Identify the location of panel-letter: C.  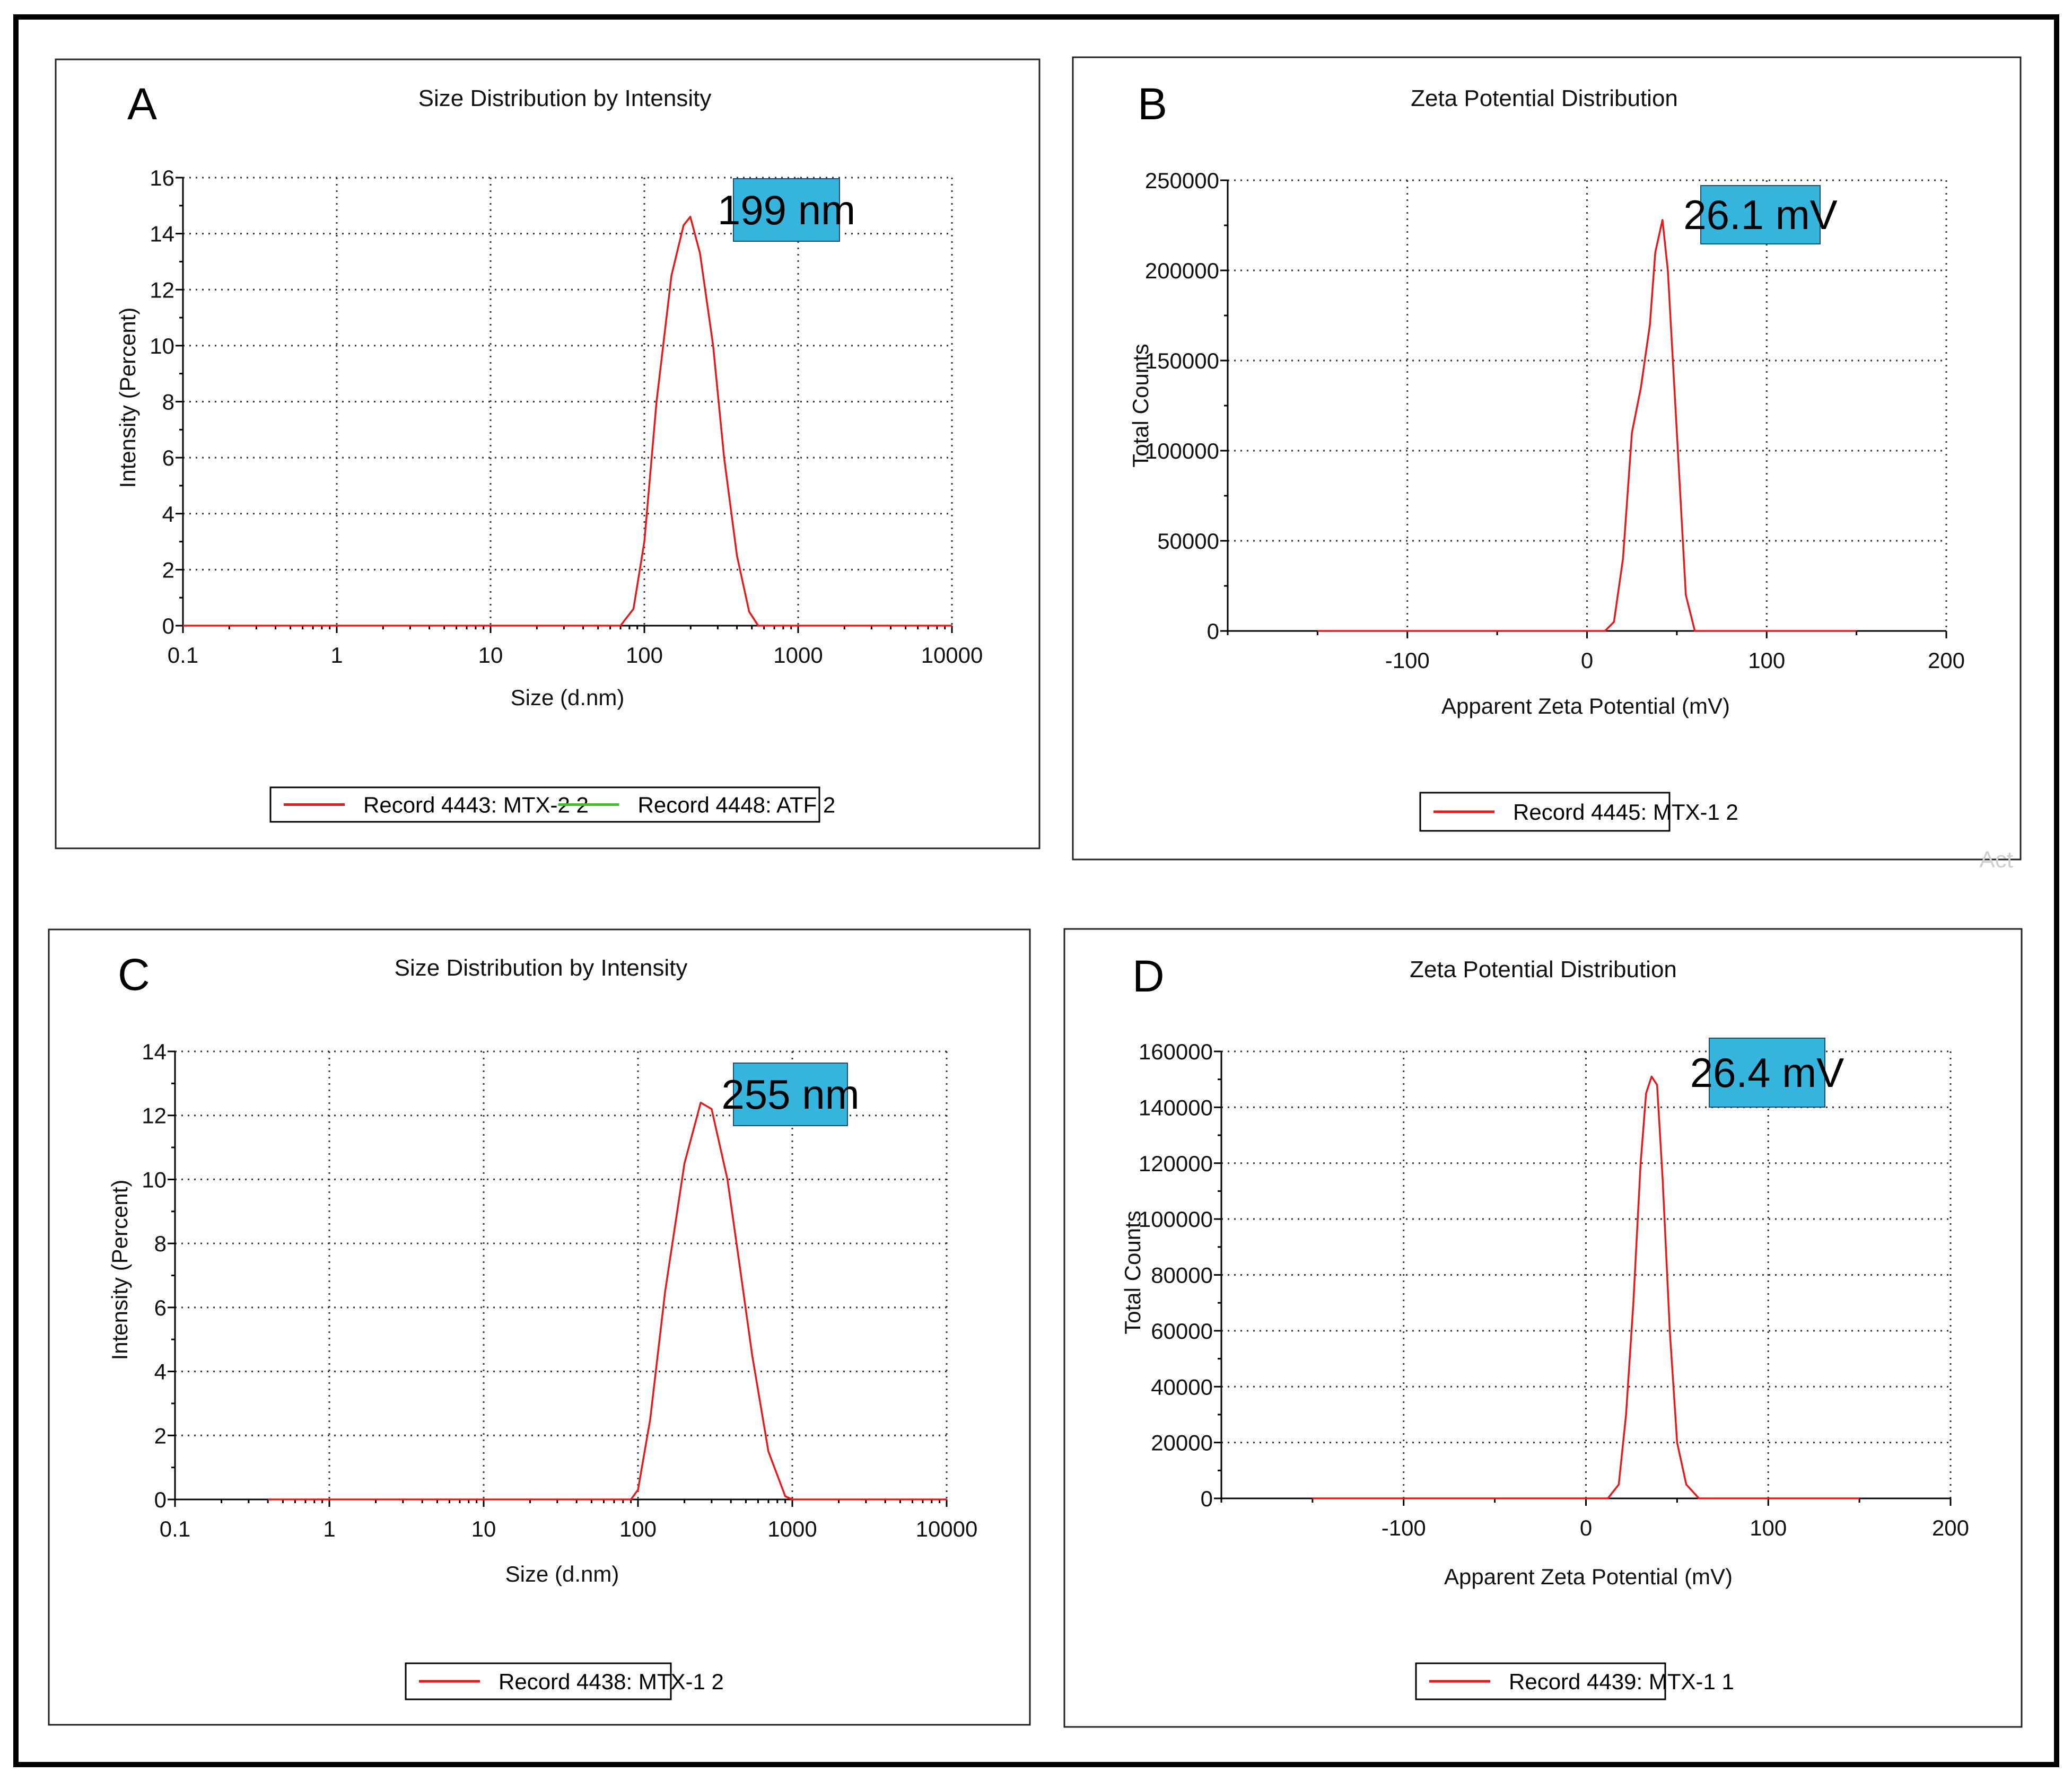
(134, 974).